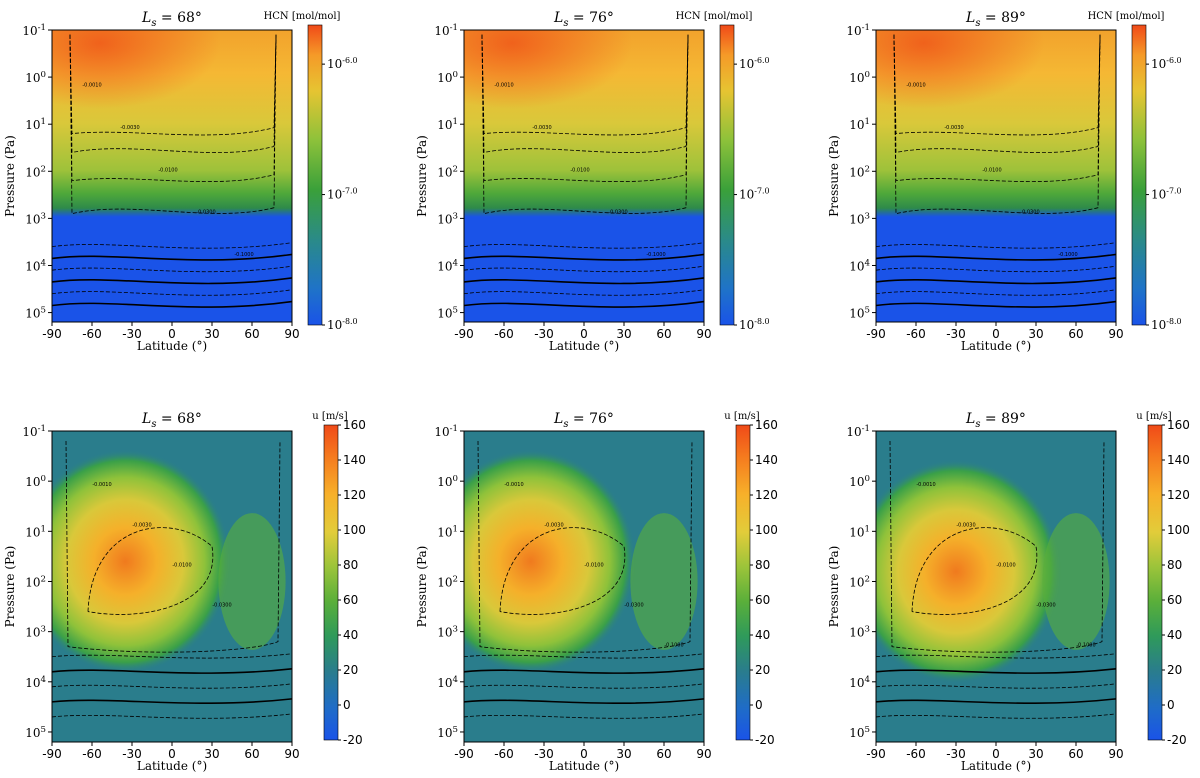 The width and height of the screenshot is (1200, 778). I want to click on colorbar-tick-label: 10-6.0, so click(754, 63).